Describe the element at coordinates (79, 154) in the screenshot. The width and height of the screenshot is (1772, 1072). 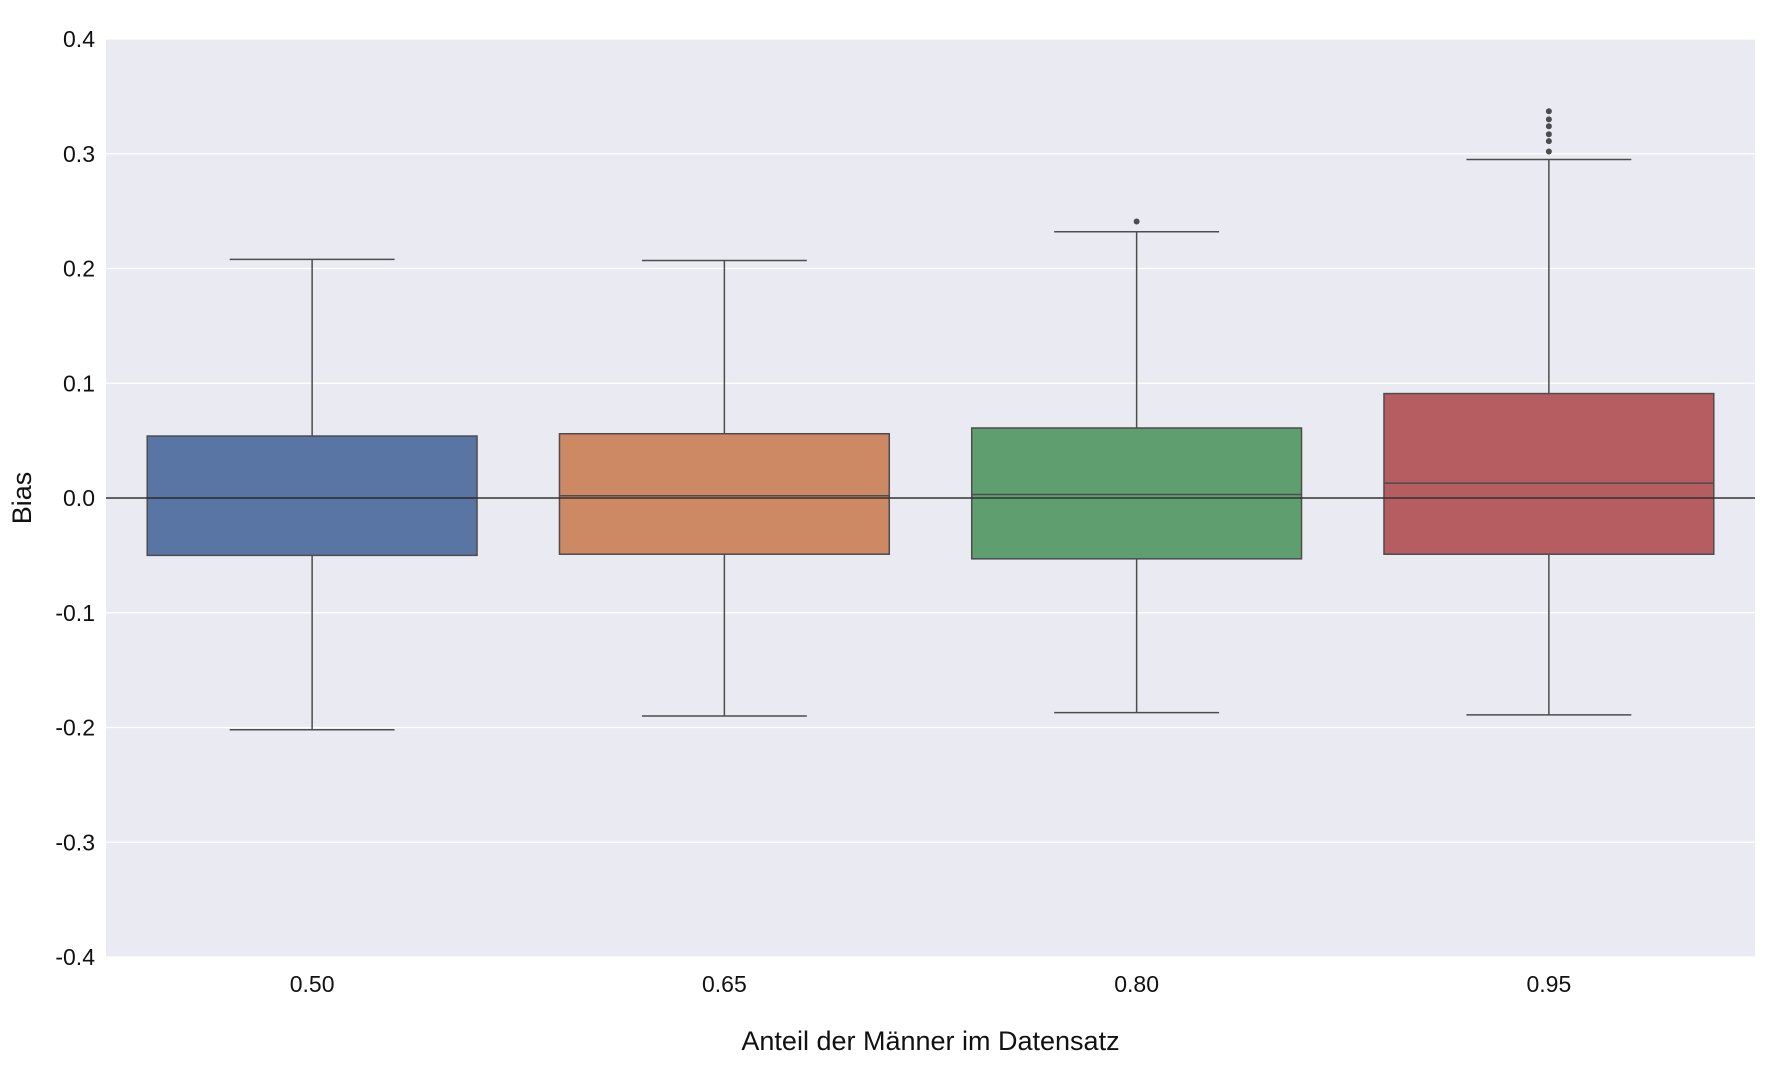
I see `y-tick-label: 0.3` at that location.